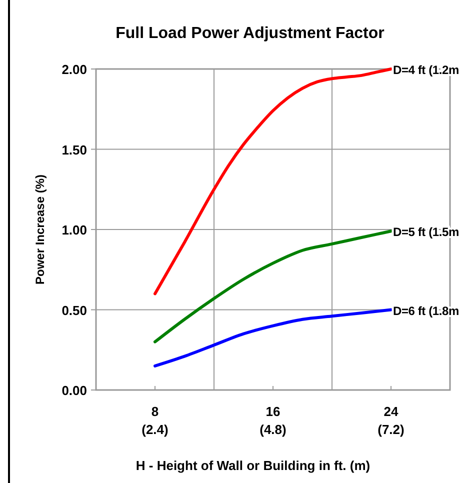  I want to click on chart-title: Full Load Power Adjustment Factor, so click(250, 33).